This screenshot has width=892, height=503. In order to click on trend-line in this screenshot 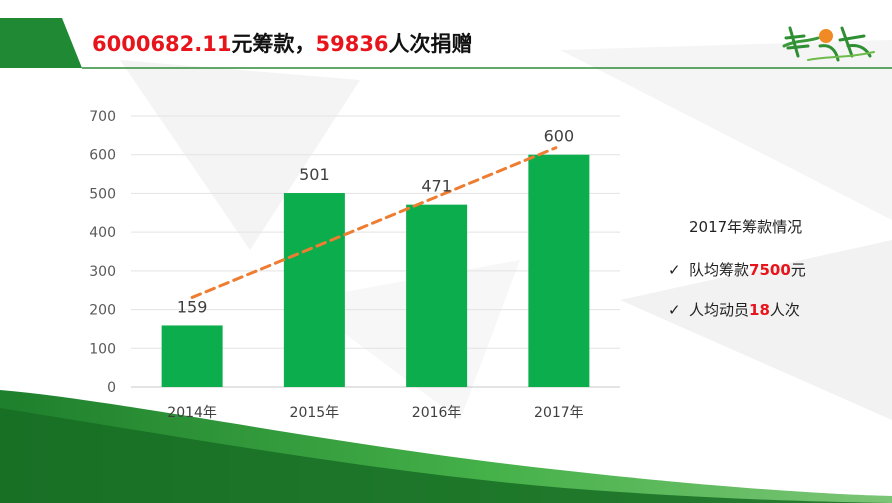, I will do `click(374, 222)`.